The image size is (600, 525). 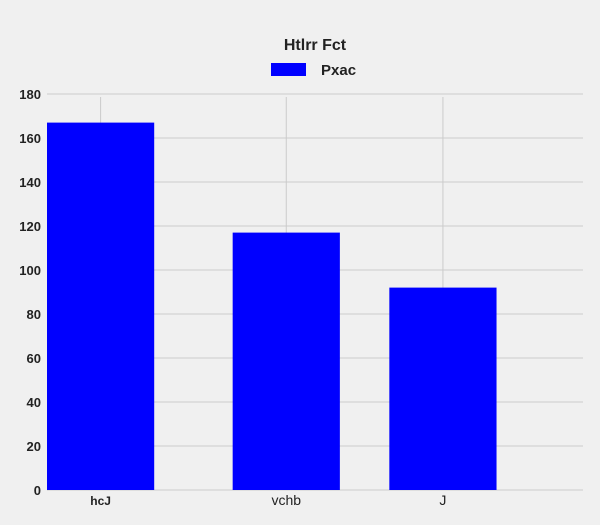 What do you see at coordinates (34, 358) in the screenshot?
I see `y-tick-label: 60` at bounding box center [34, 358].